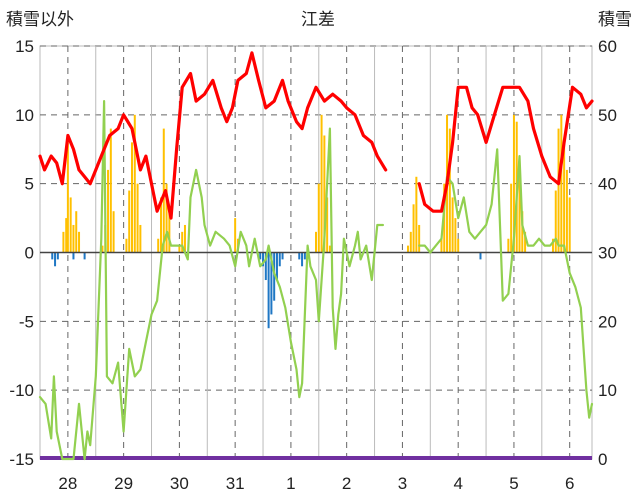 This screenshot has width=636, height=501. I want to click on right-tick-label: 30, so click(607, 253).